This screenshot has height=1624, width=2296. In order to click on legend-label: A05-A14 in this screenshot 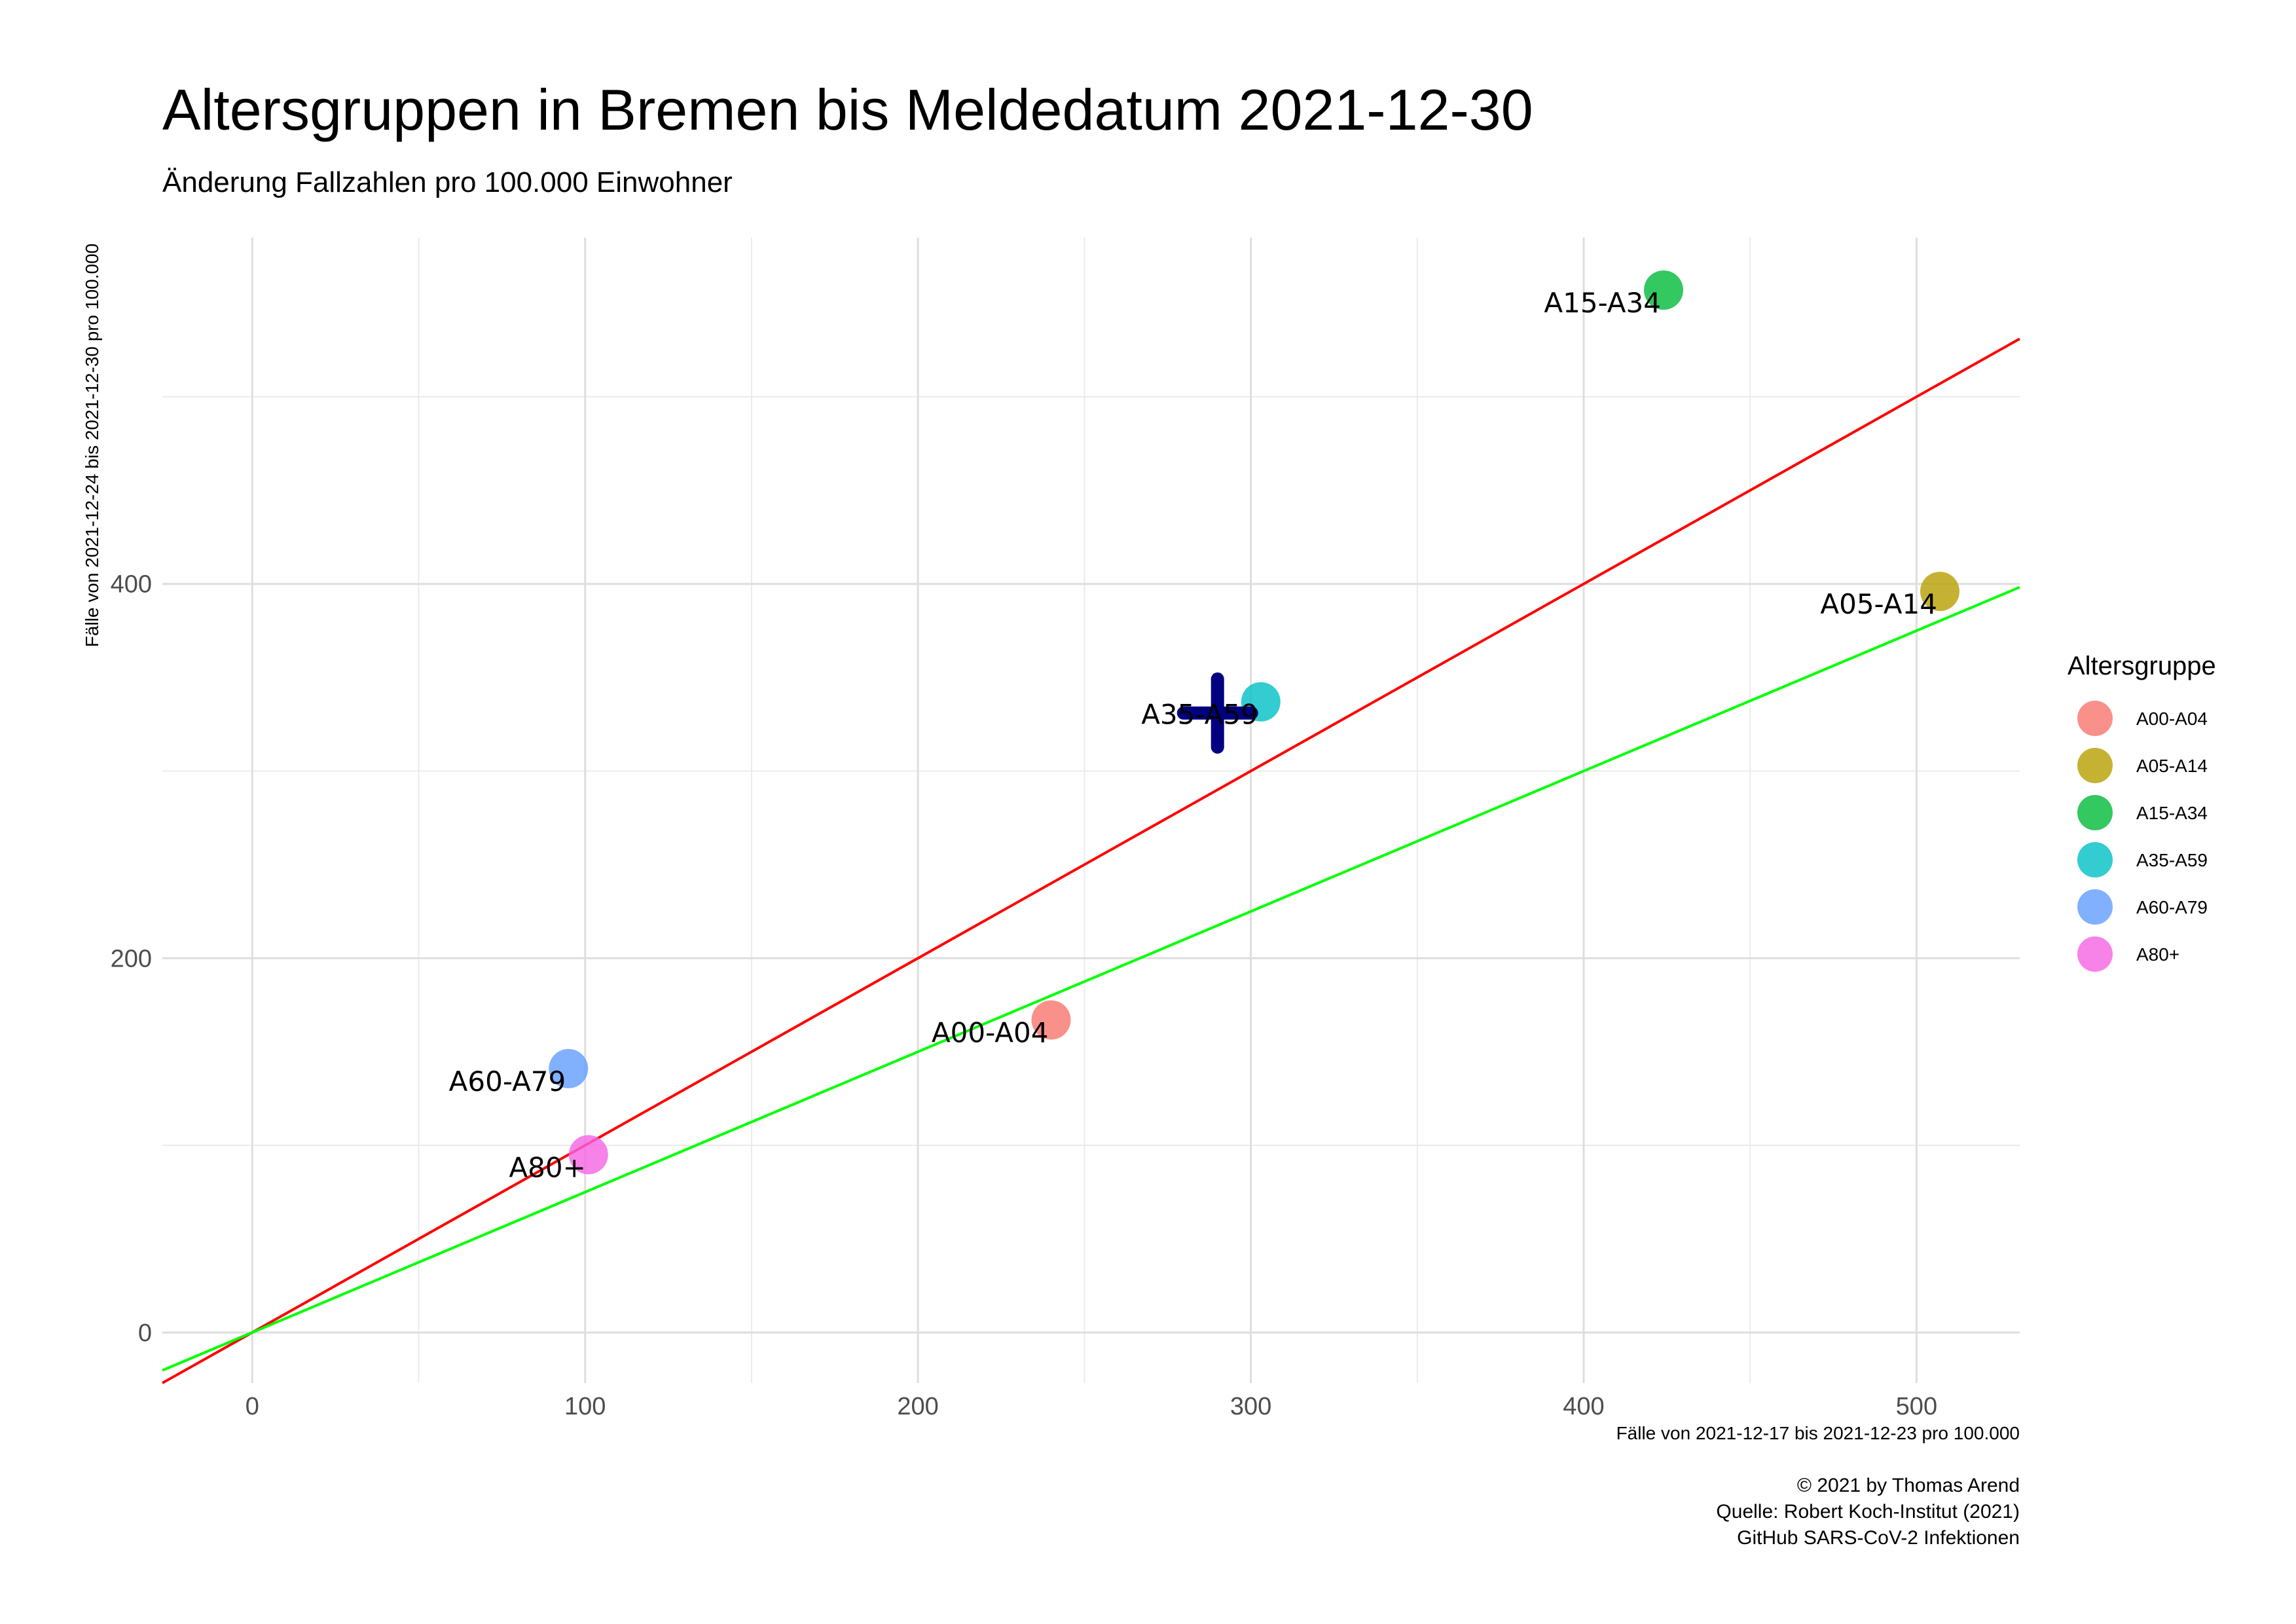, I will do `click(2172, 766)`.